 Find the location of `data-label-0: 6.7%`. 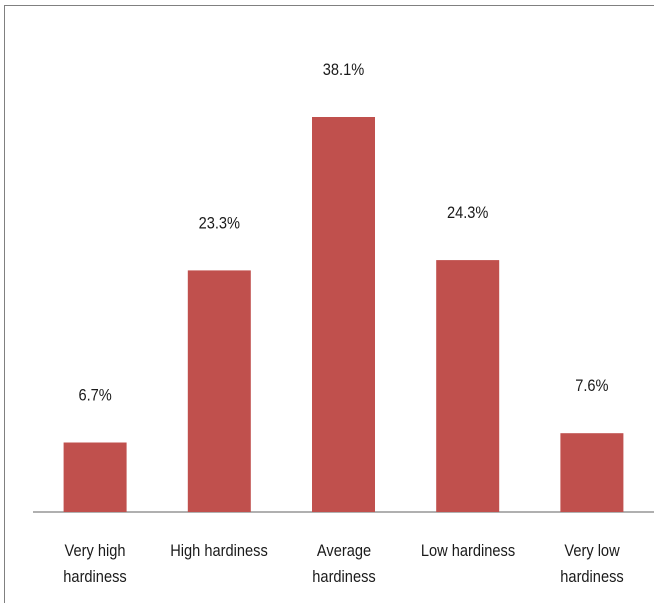

data-label-0: 6.7% is located at coordinates (94, 396).